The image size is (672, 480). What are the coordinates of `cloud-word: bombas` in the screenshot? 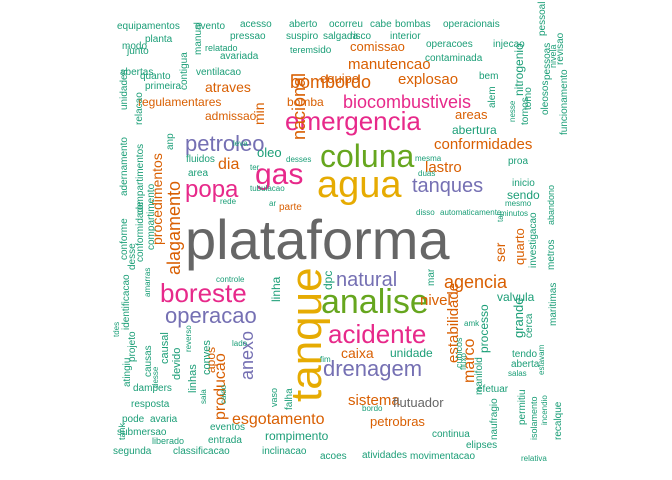 It's located at (413, 24).